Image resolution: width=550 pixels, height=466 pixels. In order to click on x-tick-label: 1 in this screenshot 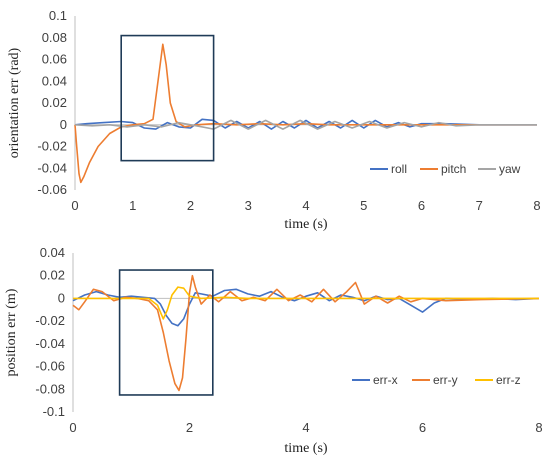, I will do `click(132, 205)`.